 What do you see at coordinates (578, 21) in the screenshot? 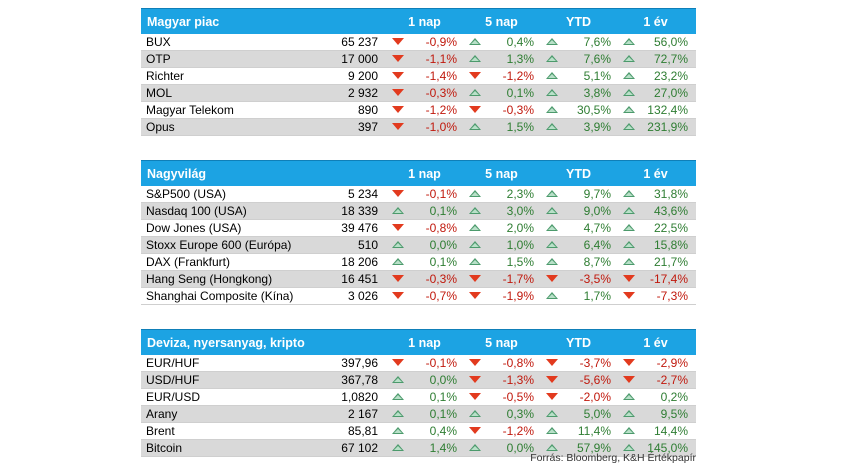
I see `column-header: YTD` at bounding box center [578, 21].